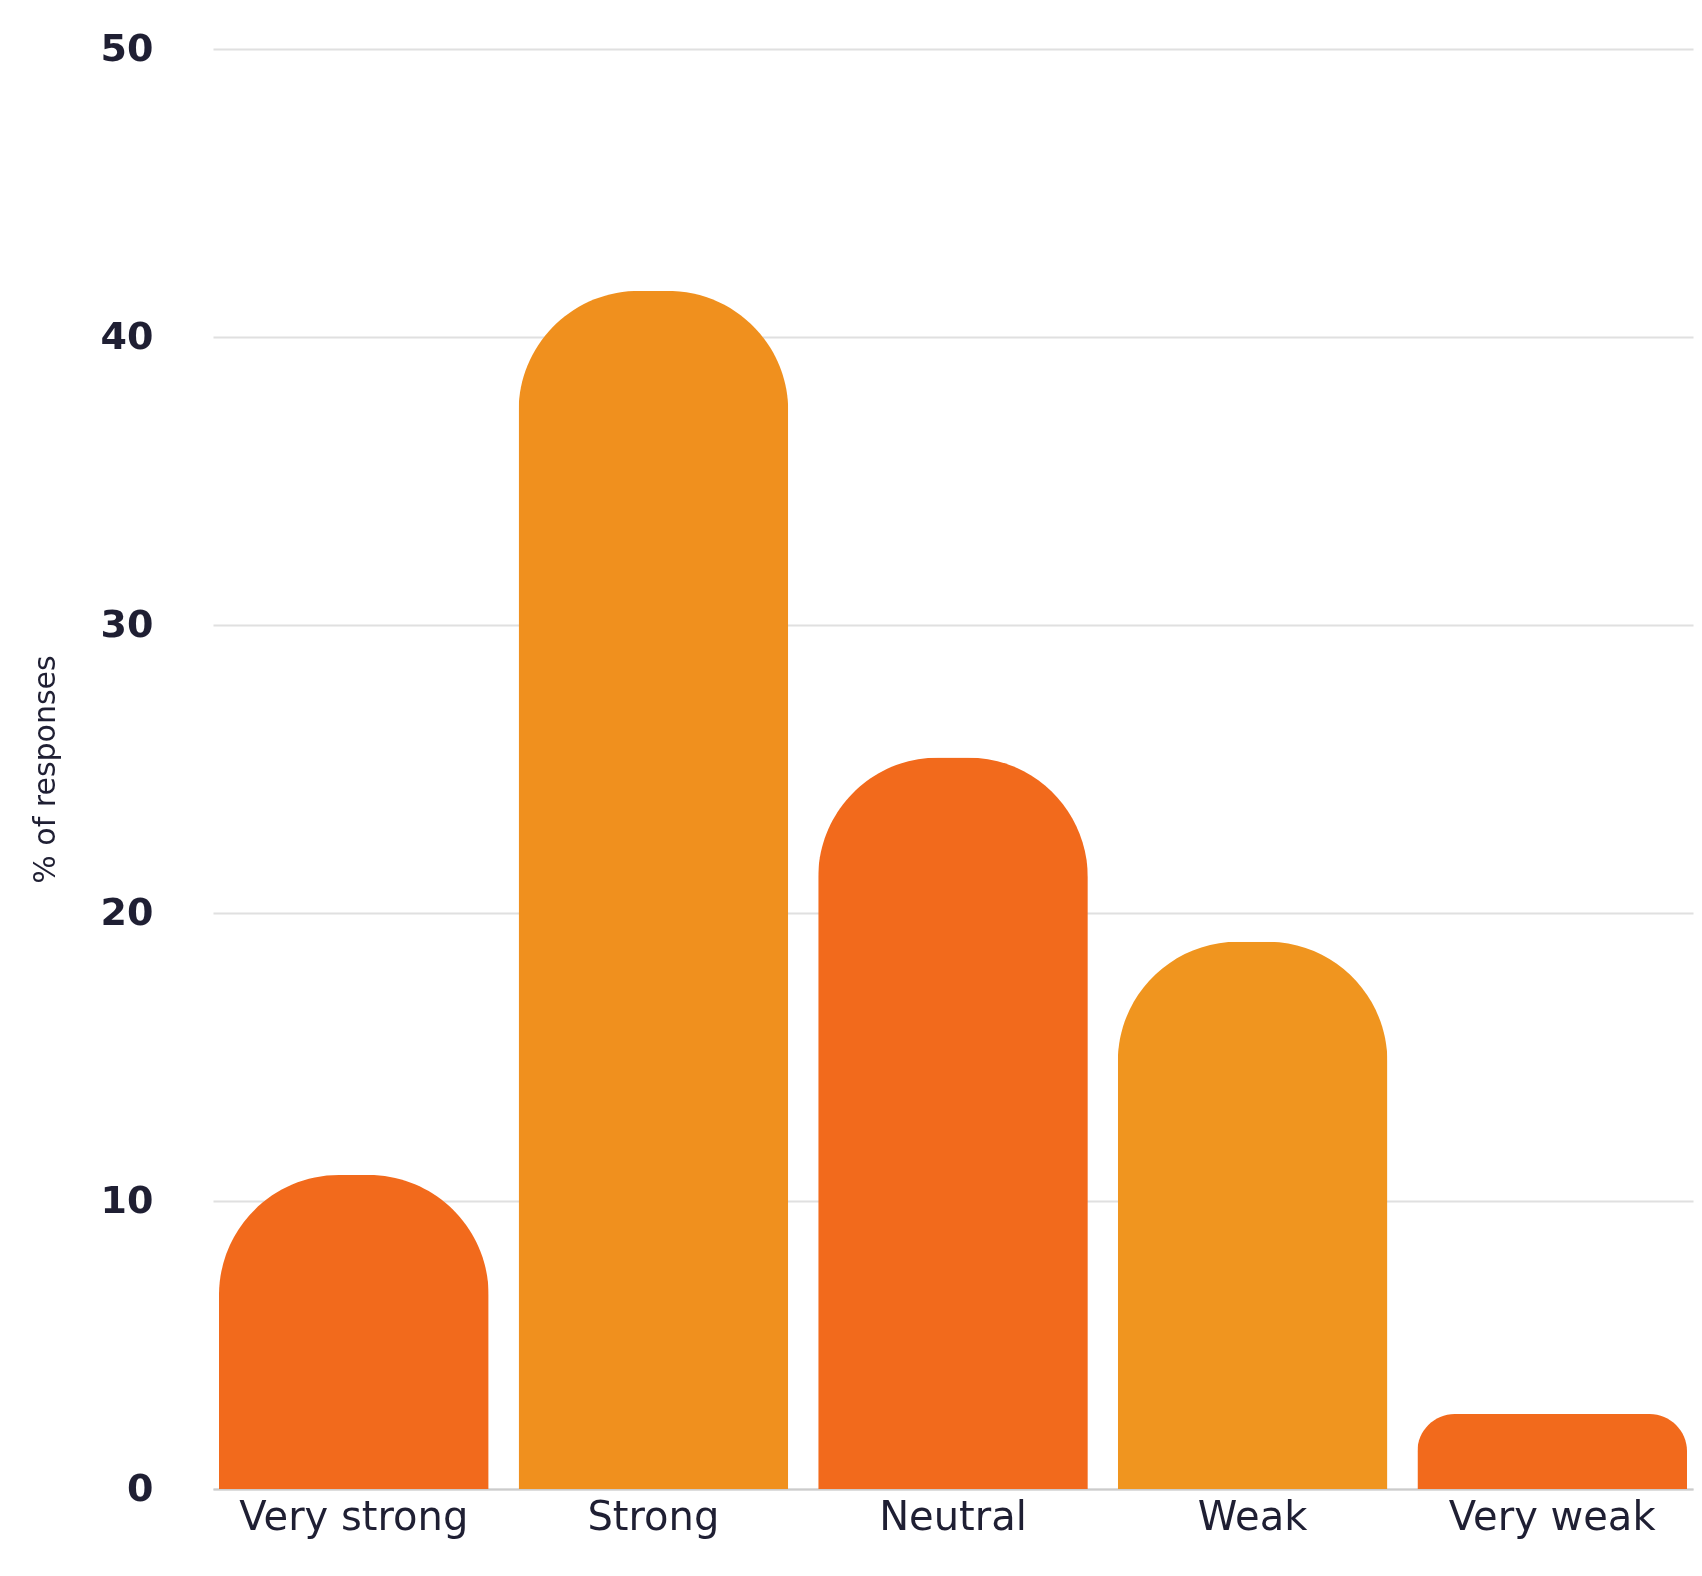  What do you see at coordinates (127, 47) in the screenshot?
I see `y-tick-label: 50` at bounding box center [127, 47].